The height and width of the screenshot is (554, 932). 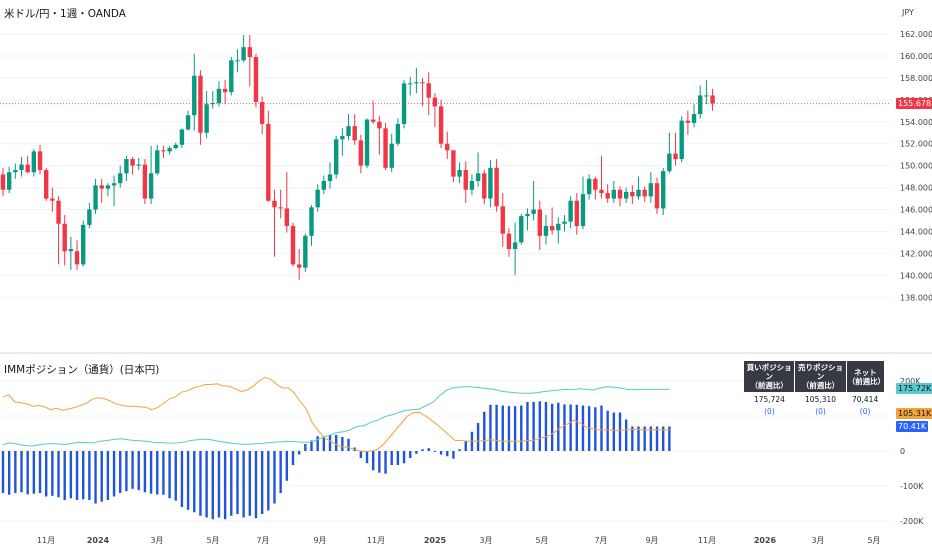 I want to click on time-axis-label: 3月, so click(x=156, y=540).